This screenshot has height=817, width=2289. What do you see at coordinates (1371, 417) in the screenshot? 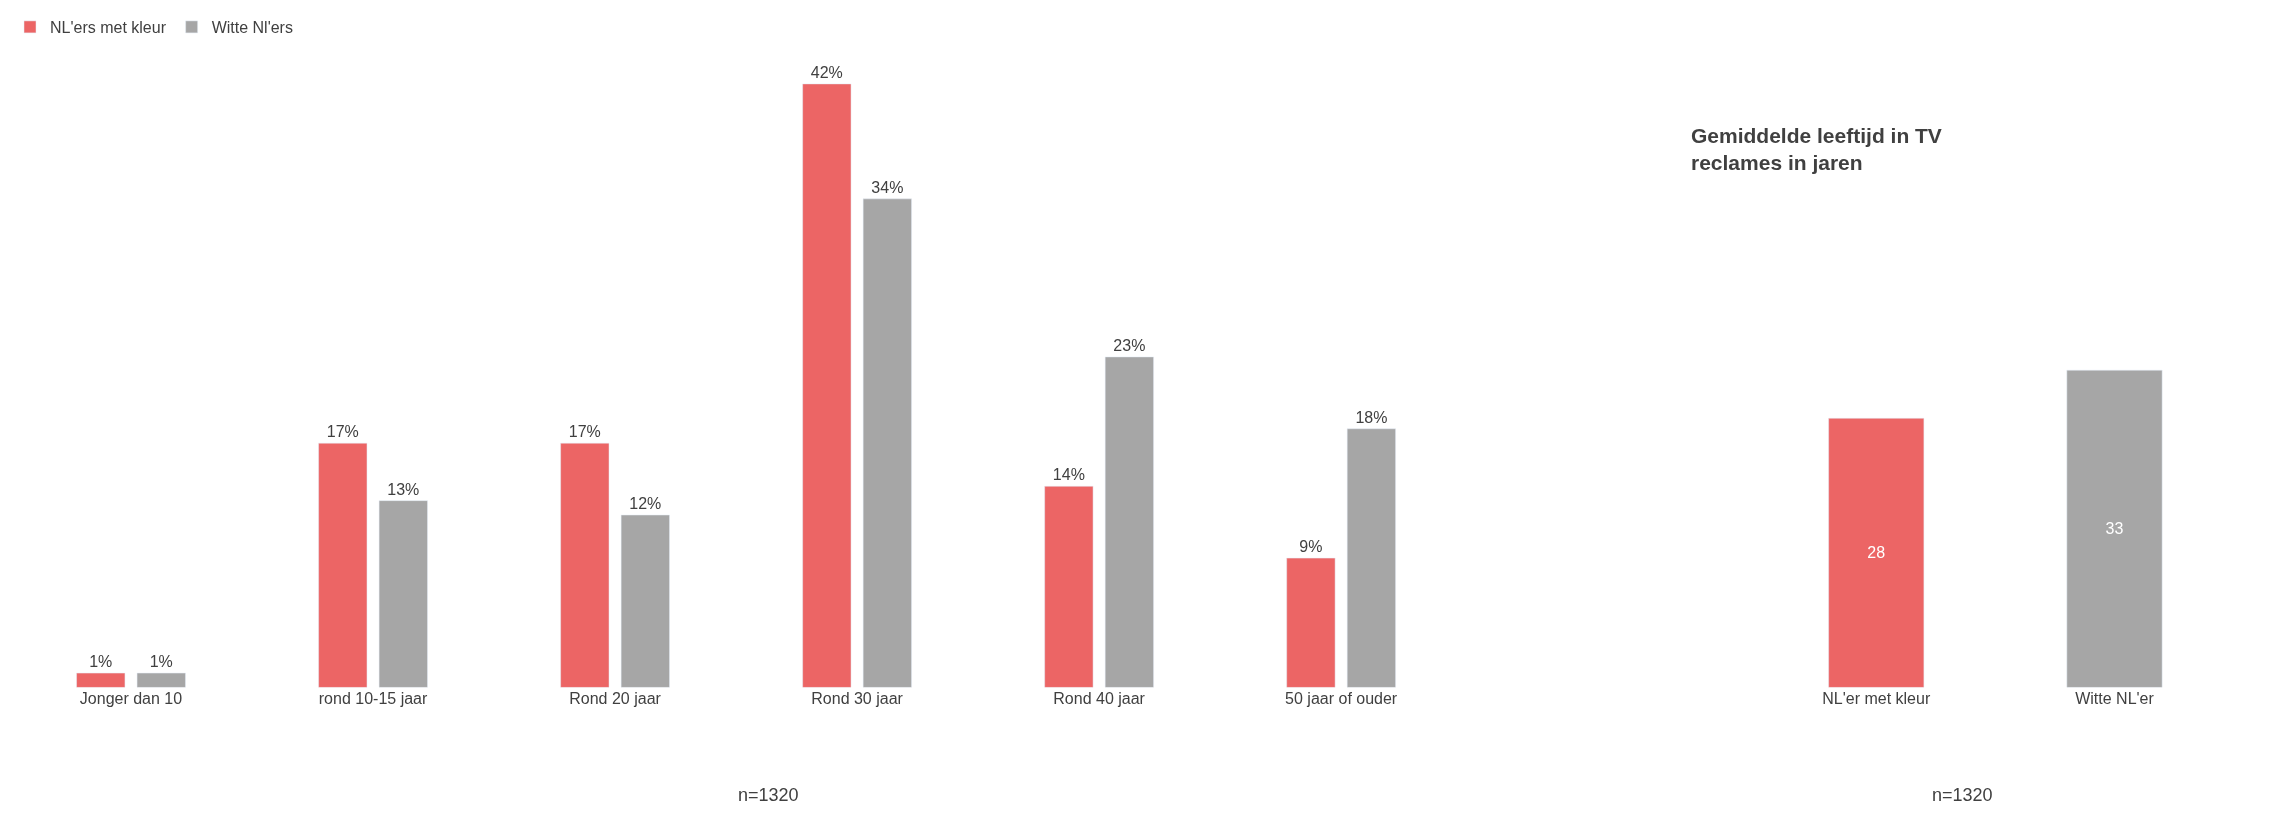
I see `data-label: 18%` at bounding box center [1371, 417].